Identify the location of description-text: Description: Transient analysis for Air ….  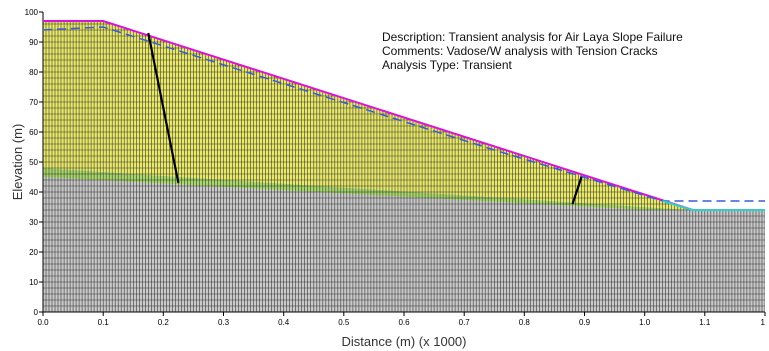
(532, 37).